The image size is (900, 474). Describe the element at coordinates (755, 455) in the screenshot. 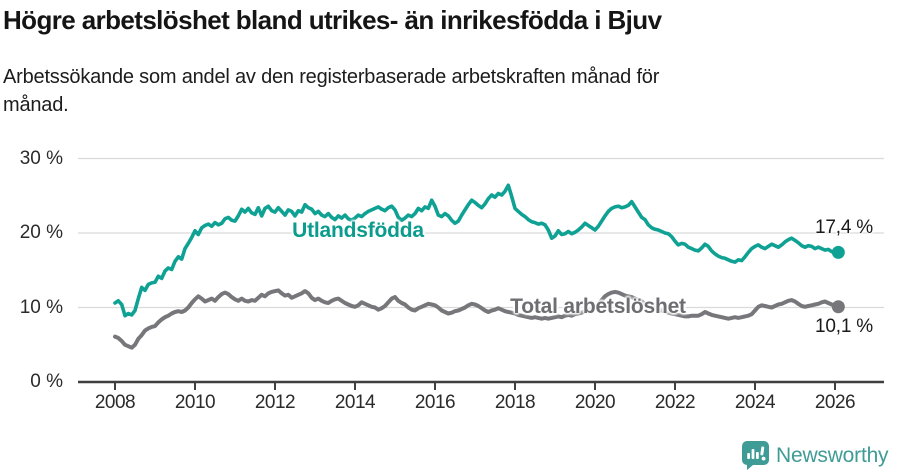

I see `newsworthy-logo-icon` at that location.